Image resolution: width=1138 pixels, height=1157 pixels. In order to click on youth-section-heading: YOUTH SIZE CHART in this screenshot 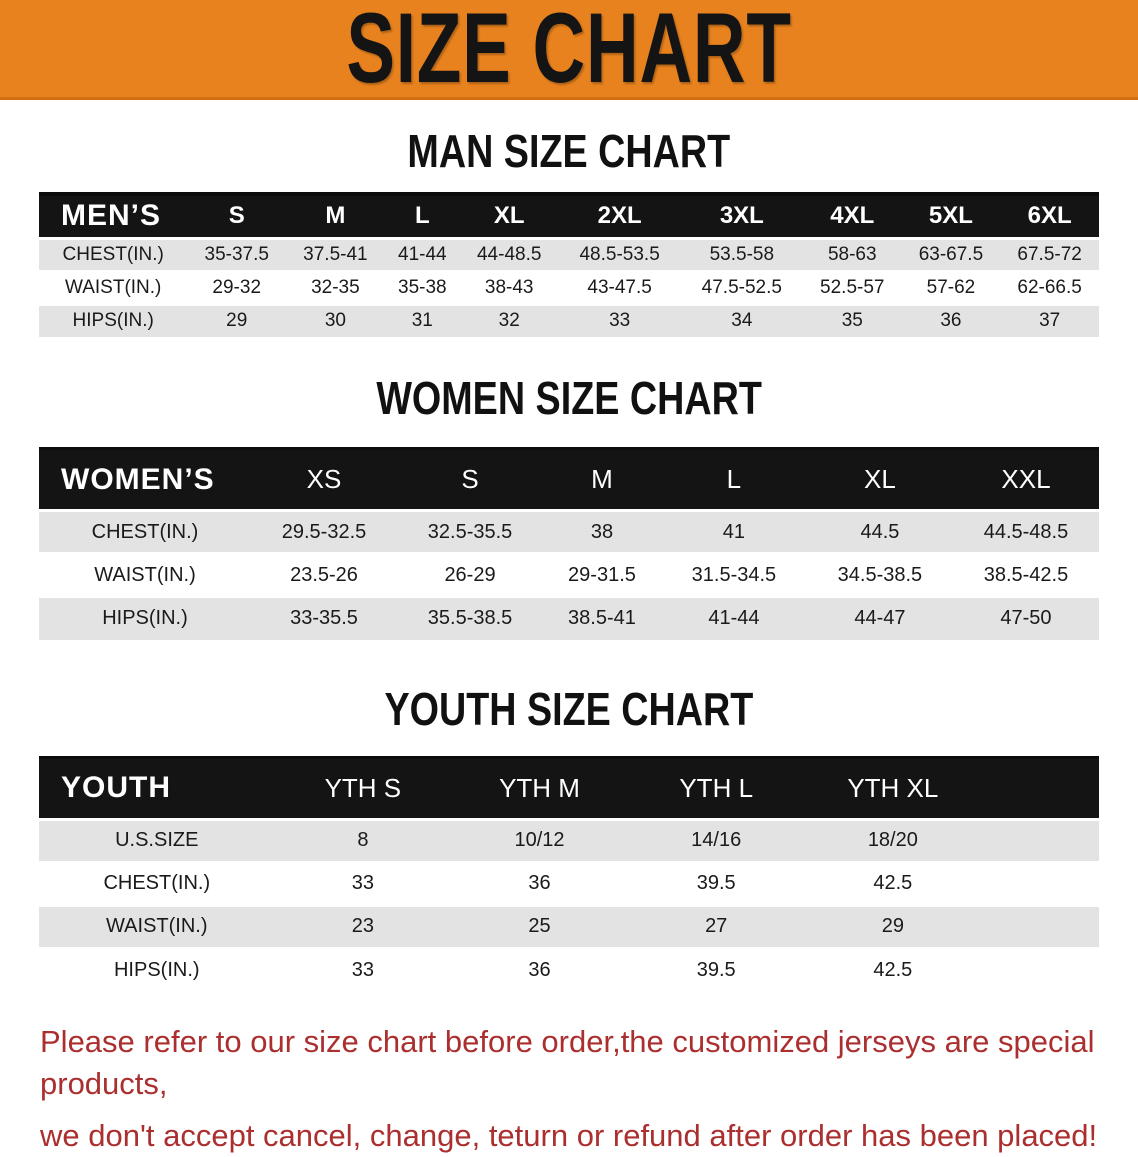, I will do `click(569, 686)`.